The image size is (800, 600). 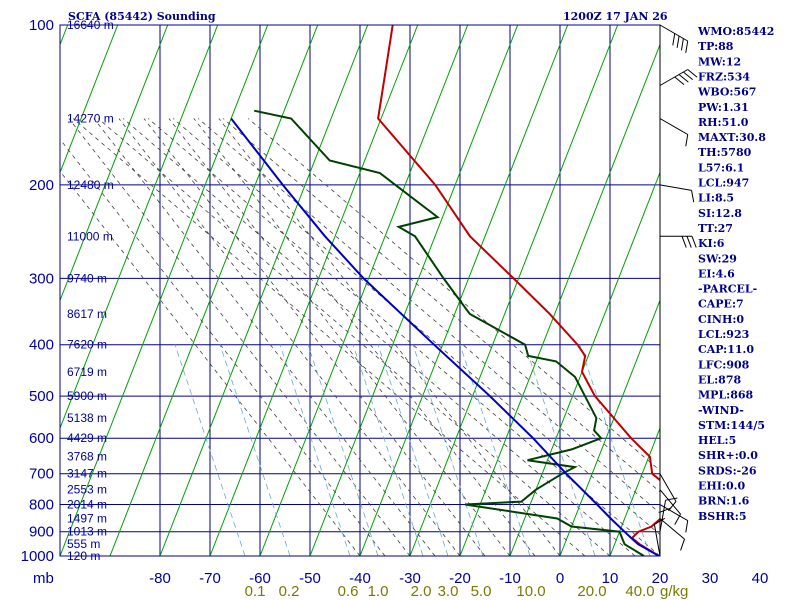 What do you see at coordinates (41, 474) in the screenshot?
I see `pressure-tick-label: 700` at bounding box center [41, 474].